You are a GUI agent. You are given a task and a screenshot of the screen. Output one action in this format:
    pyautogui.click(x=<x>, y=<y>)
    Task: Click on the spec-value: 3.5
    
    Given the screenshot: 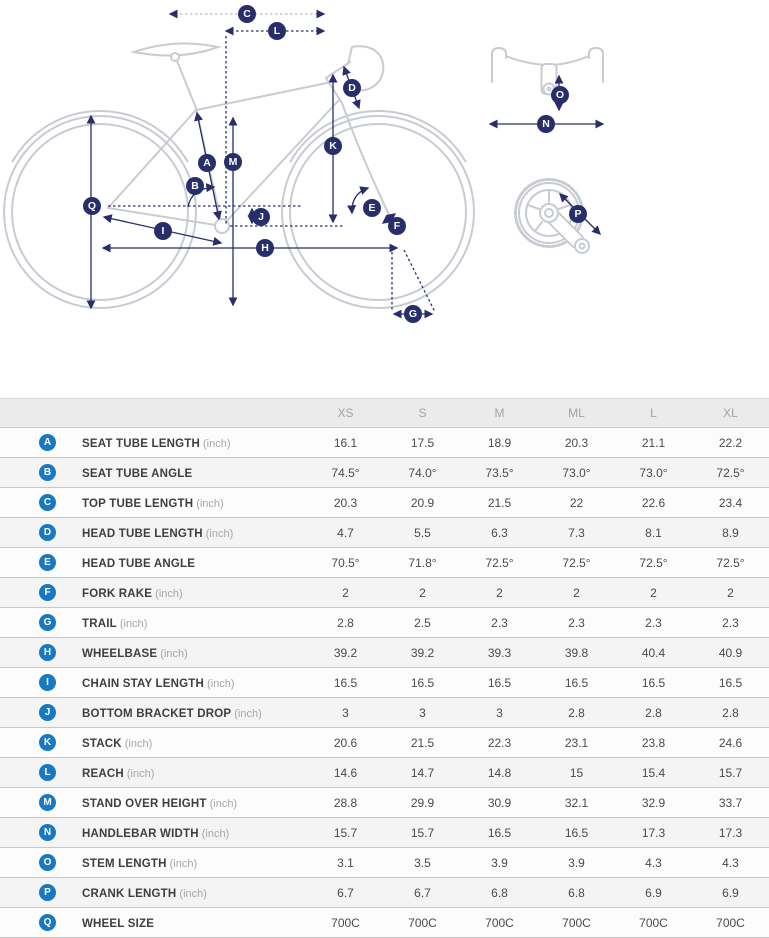 What is the action you would take?
    pyautogui.click(x=422, y=862)
    